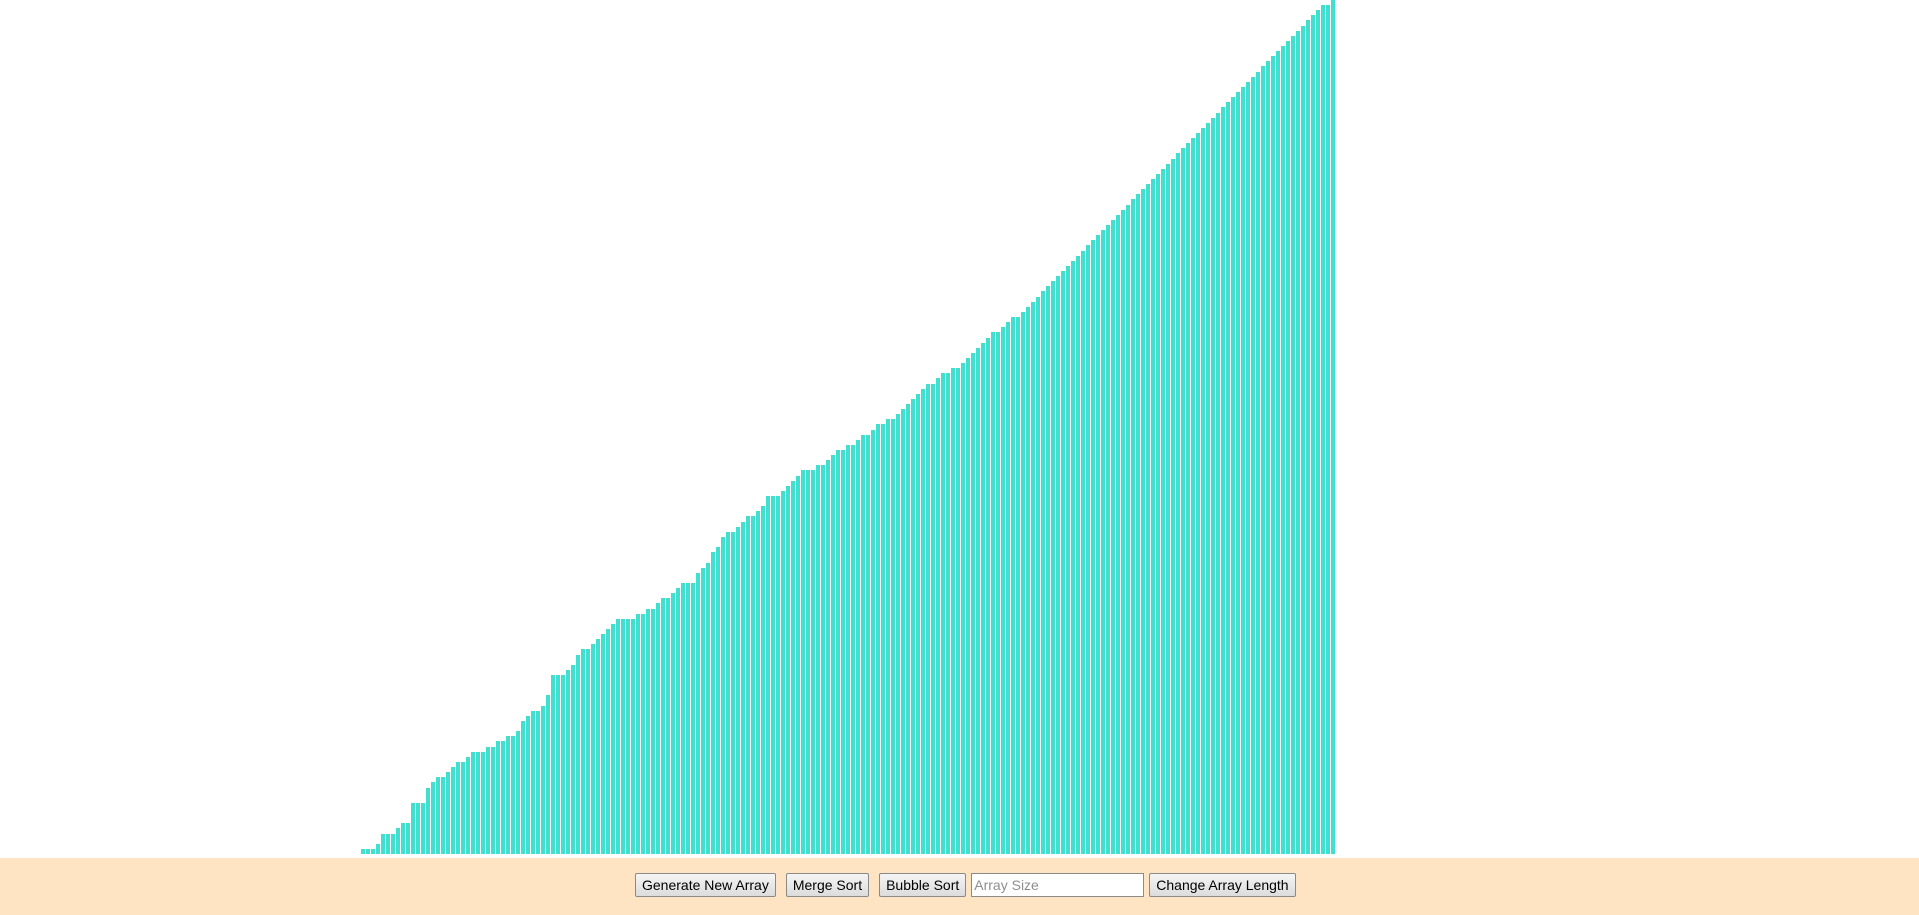 This screenshot has width=1919, height=915. Describe the element at coordinates (923, 885) in the screenshot. I see `bubble-sort-button: Bubble Sort` at that location.